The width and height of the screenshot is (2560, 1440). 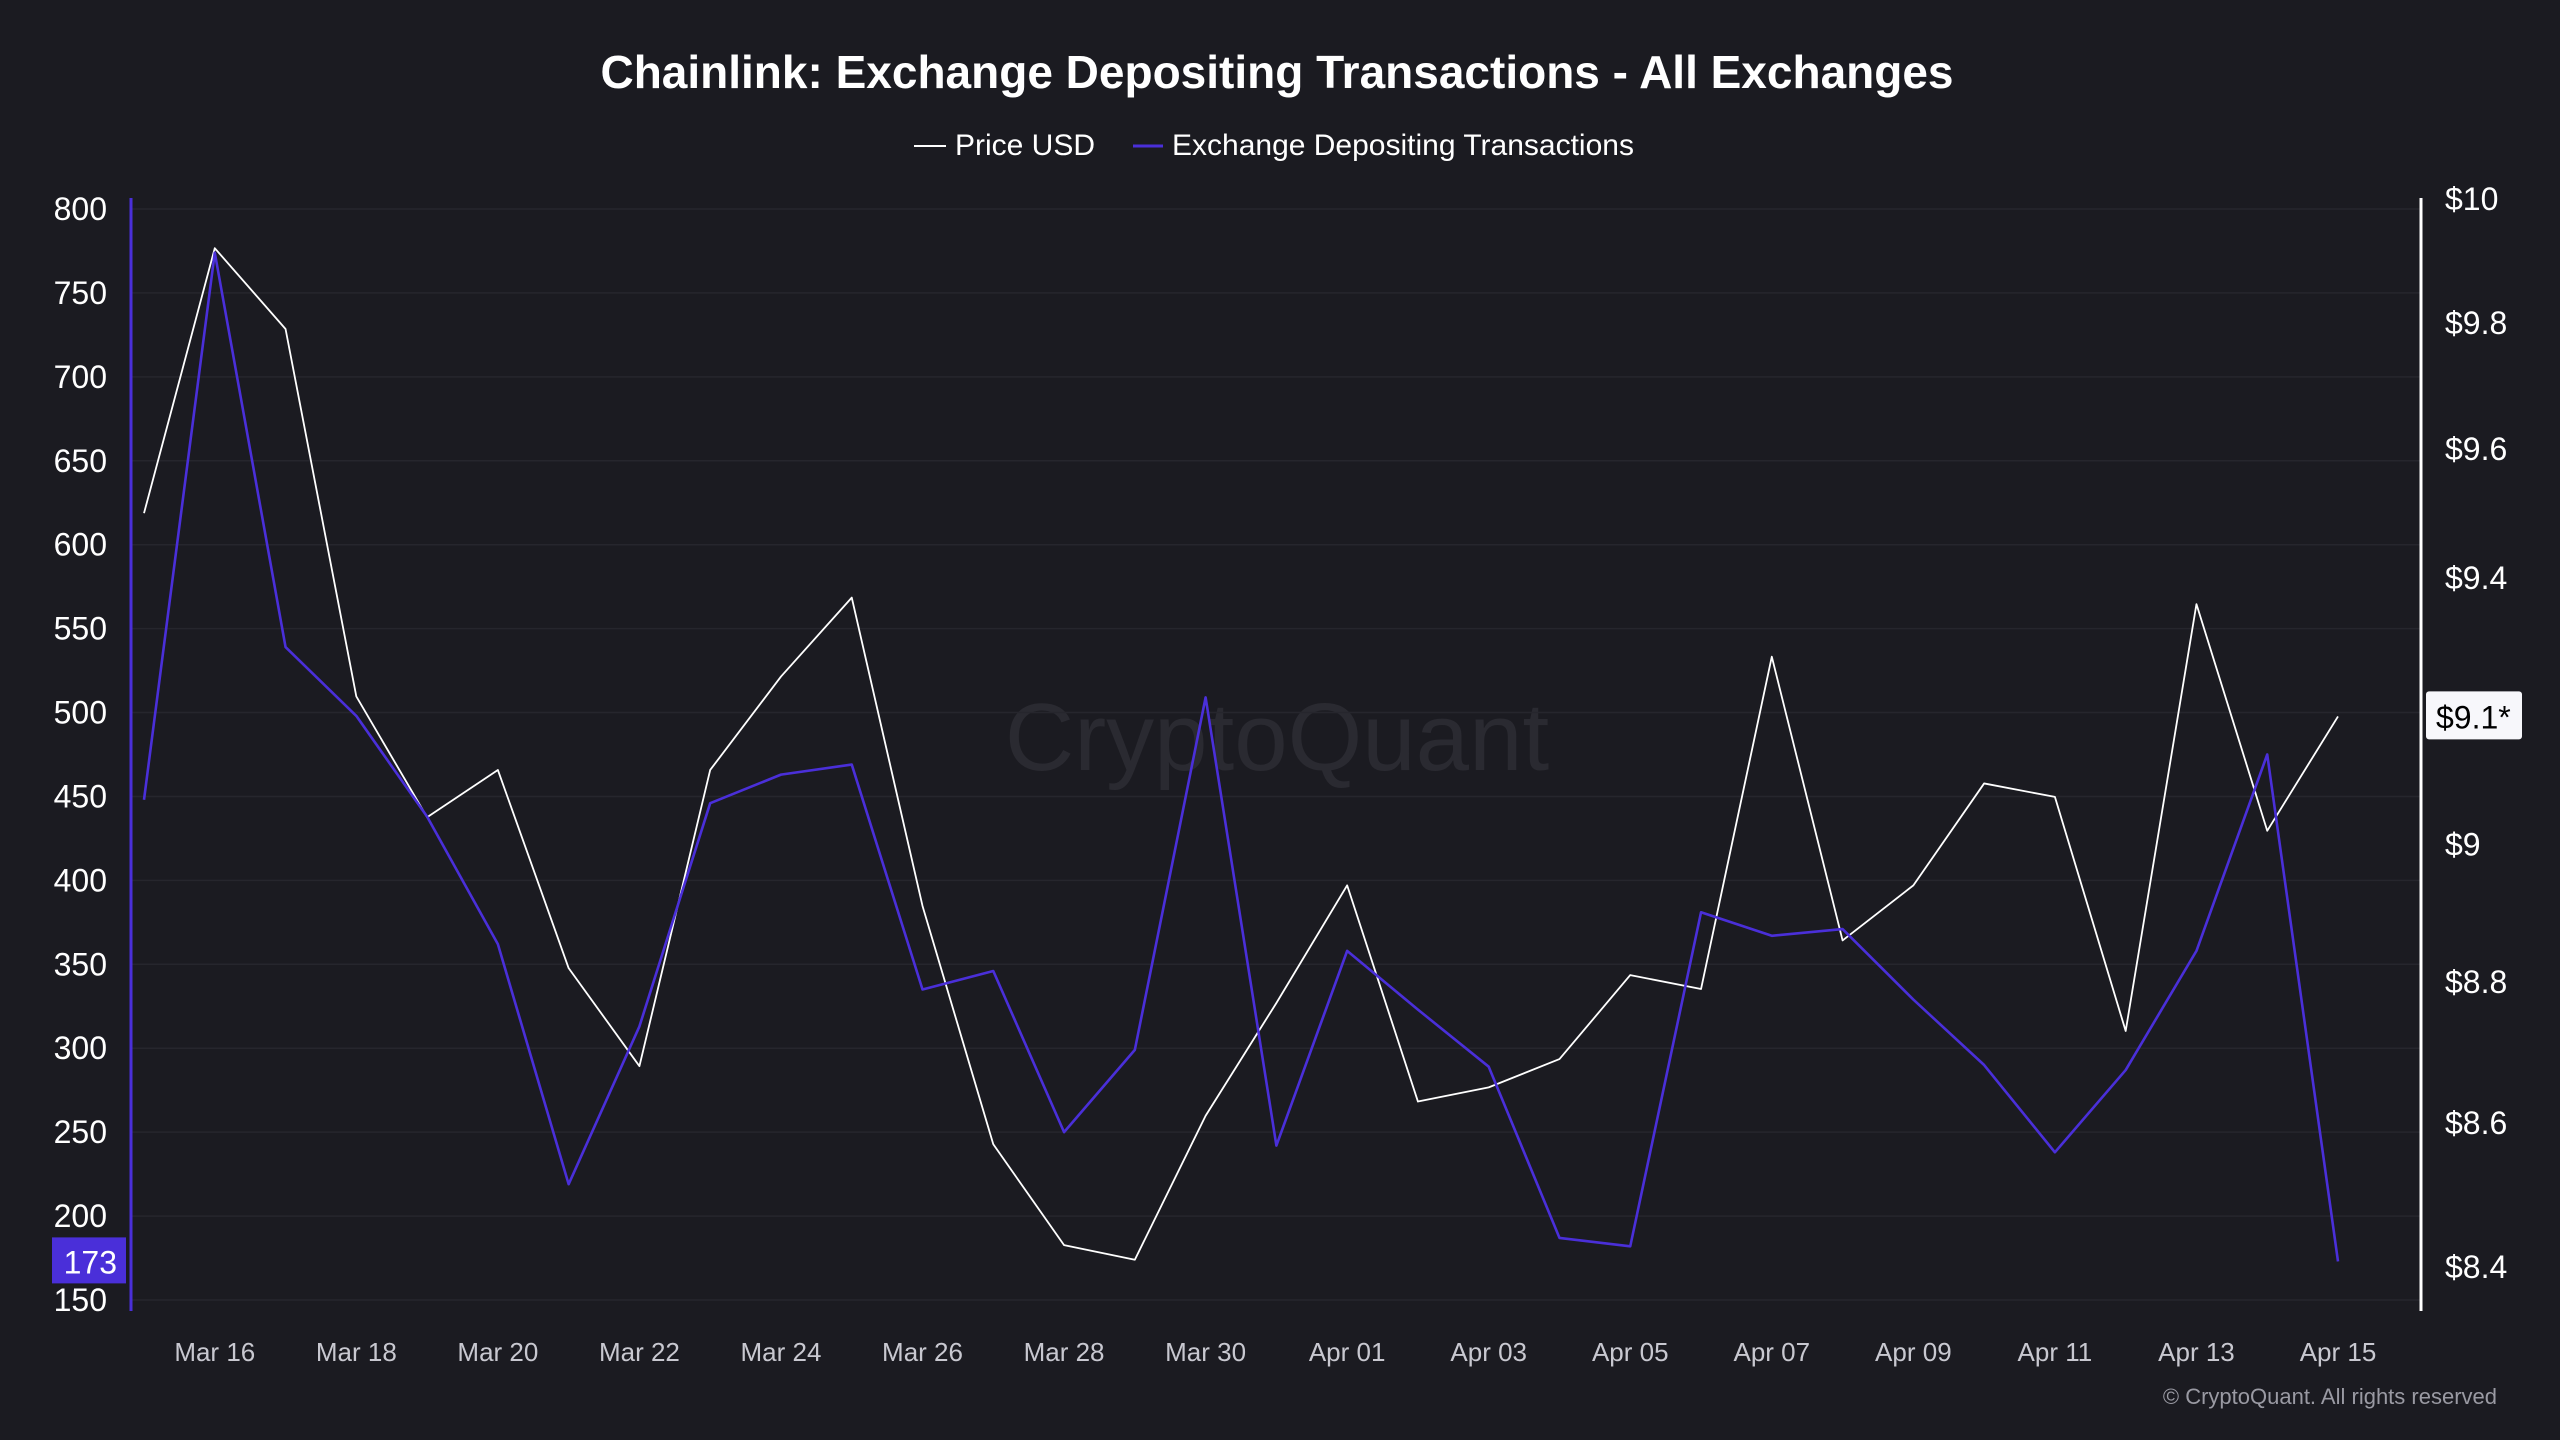 I want to click on left-tick-label: 750, so click(x=80, y=293).